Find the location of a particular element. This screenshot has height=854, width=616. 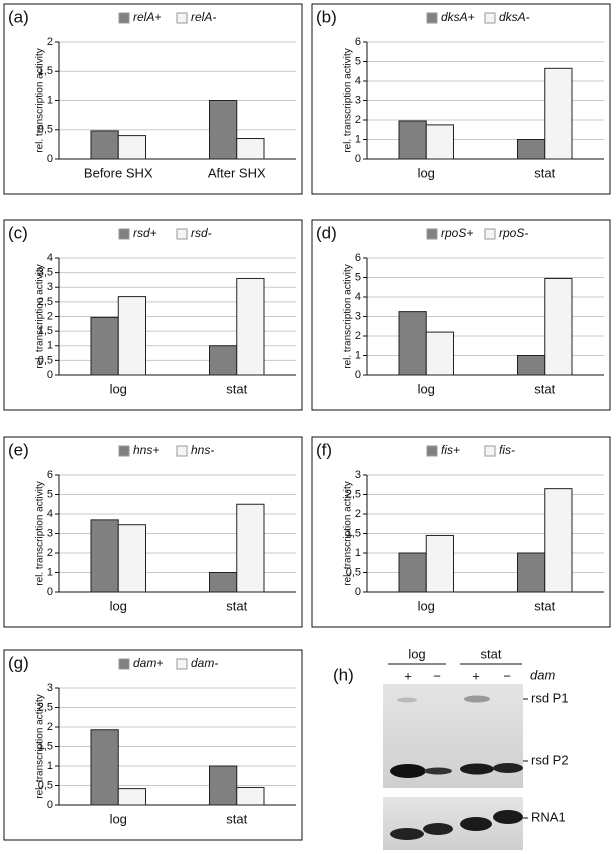

panel-label: (f) is located at coordinates (324, 449).